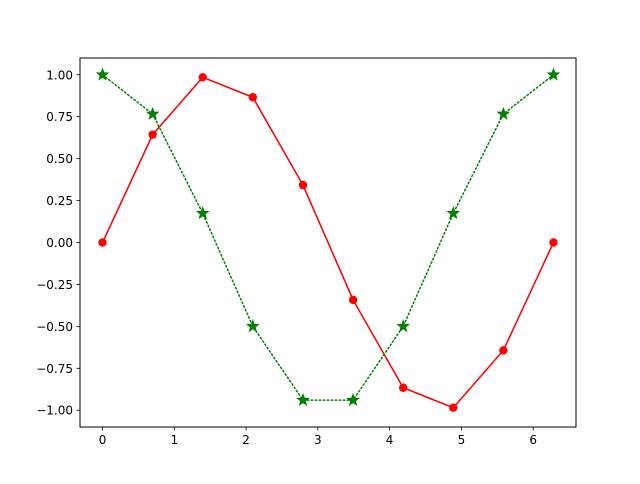  What do you see at coordinates (174, 440) in the screenshot?
I see `x-tick-label: 1` at bounding box center [174, 440].